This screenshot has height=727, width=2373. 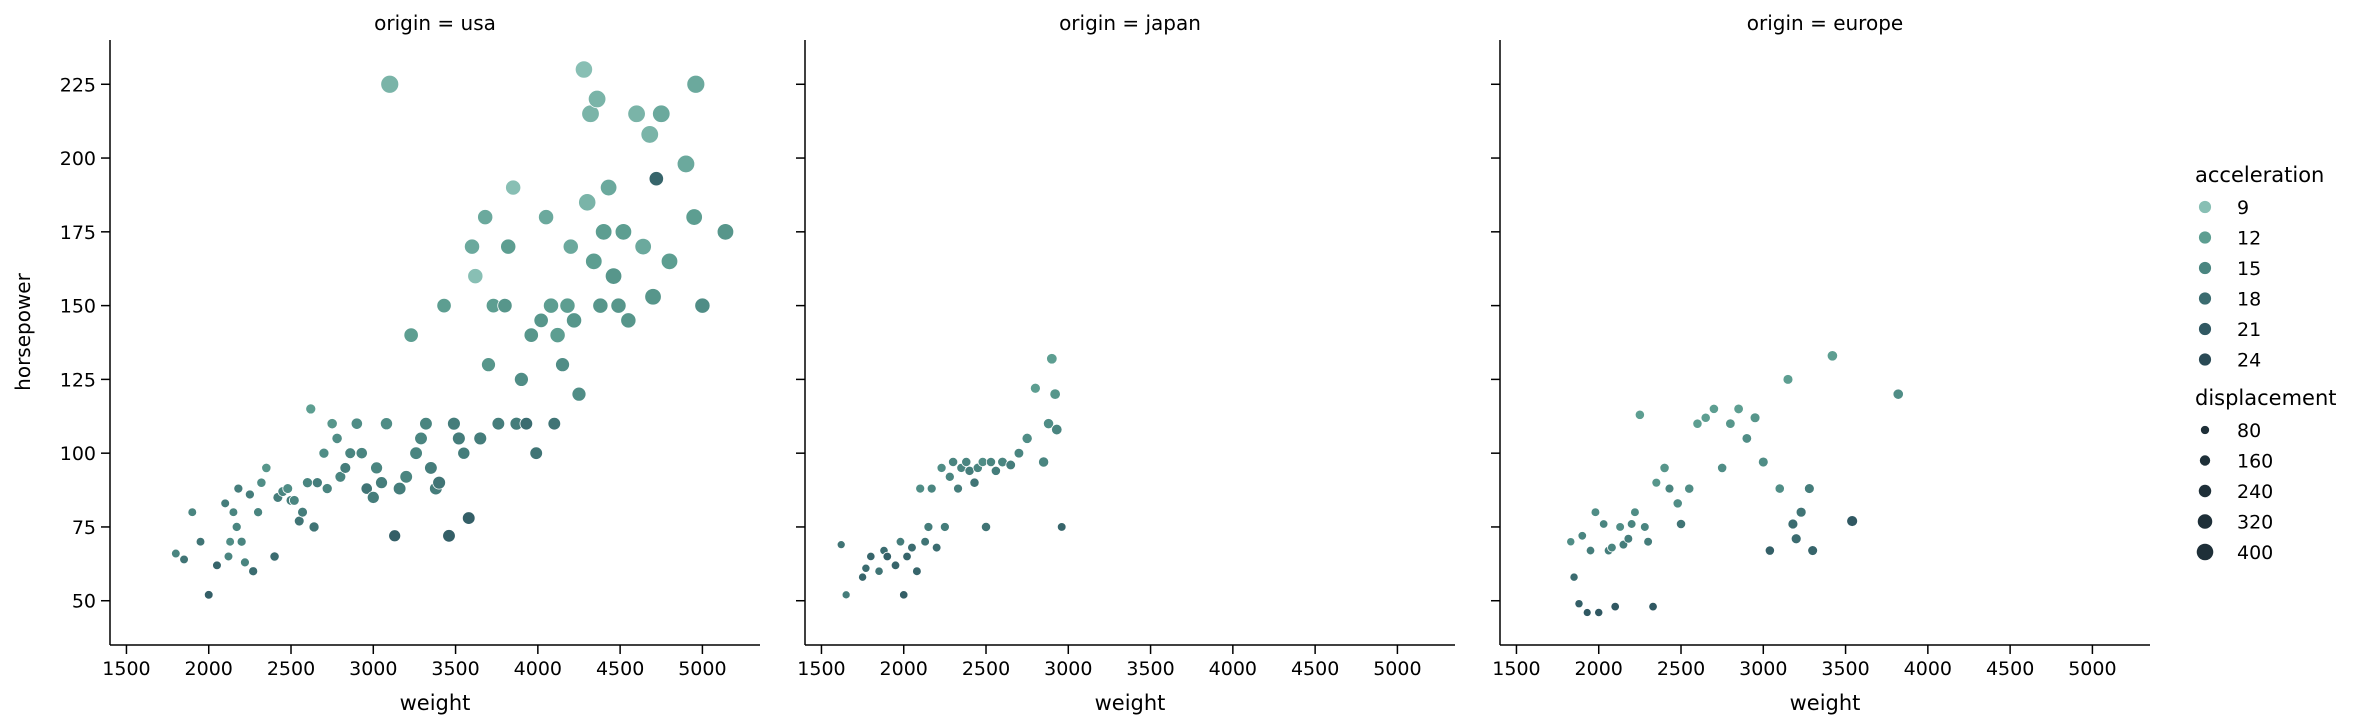 What do you see at coordinates (951, 476) in the screenshot?
I see `point-group` at bounding box center [951, 476].